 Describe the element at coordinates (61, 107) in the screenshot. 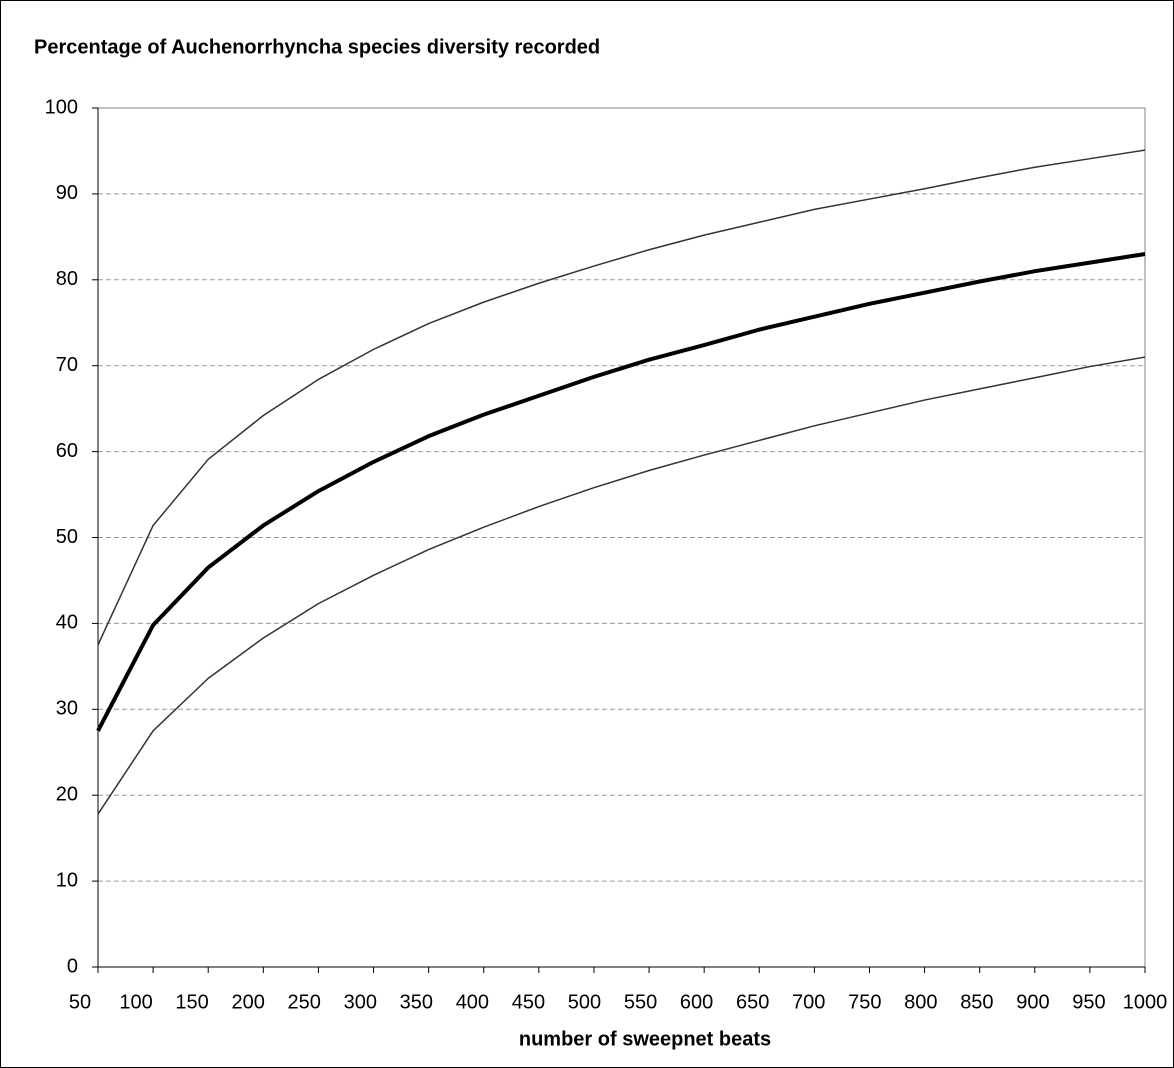

I see `y-tick-label: 100` at that location.